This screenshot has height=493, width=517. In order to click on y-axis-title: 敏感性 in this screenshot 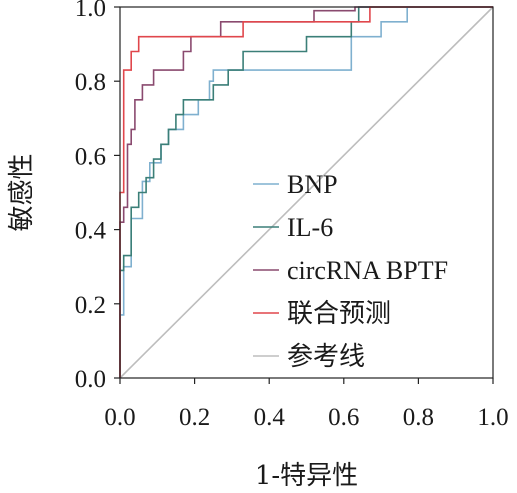, I will do `click(22, 192)`.